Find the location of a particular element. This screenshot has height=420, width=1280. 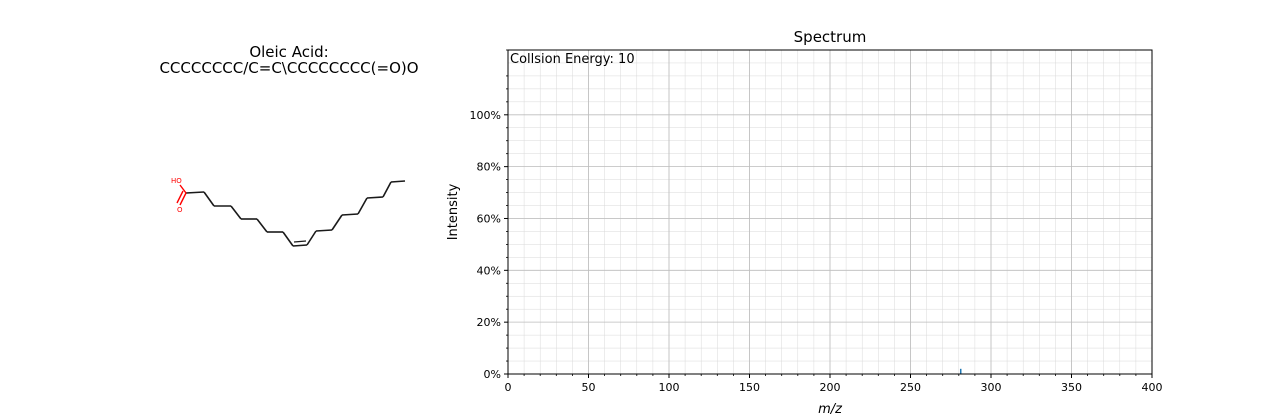

y-tick-label: 80% is located at coordinates (489, 167).